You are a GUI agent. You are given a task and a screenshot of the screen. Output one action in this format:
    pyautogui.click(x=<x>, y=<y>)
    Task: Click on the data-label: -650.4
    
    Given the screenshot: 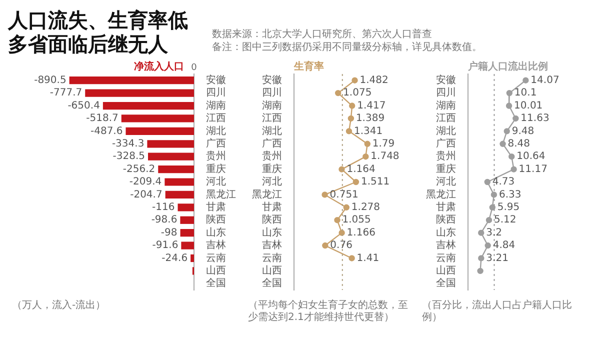 What is the action you would take?
    pyautogui.click(x=84, y=106)
    